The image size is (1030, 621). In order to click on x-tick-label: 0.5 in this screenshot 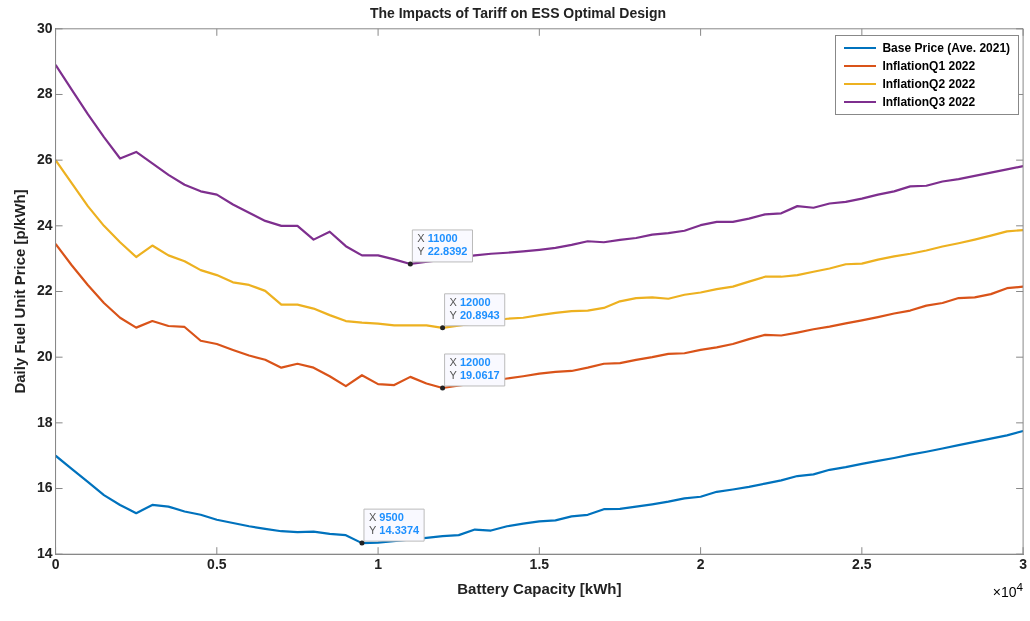, I will do `click(217, 564)`.